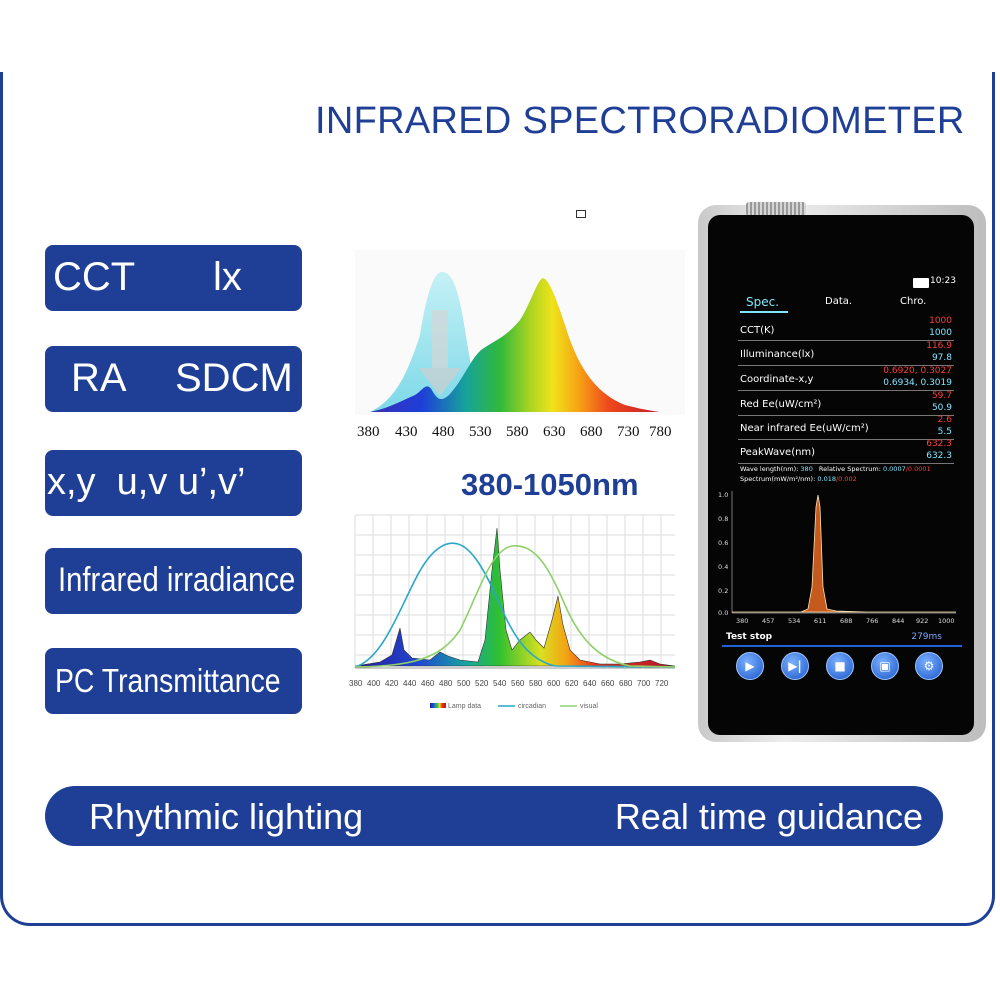 This screenshot has width=1000, height=1000. Describe the element at coordinates (917, 371) in the screenshot. I see `row-value-current: 0.6920, 0.3027` at that location.